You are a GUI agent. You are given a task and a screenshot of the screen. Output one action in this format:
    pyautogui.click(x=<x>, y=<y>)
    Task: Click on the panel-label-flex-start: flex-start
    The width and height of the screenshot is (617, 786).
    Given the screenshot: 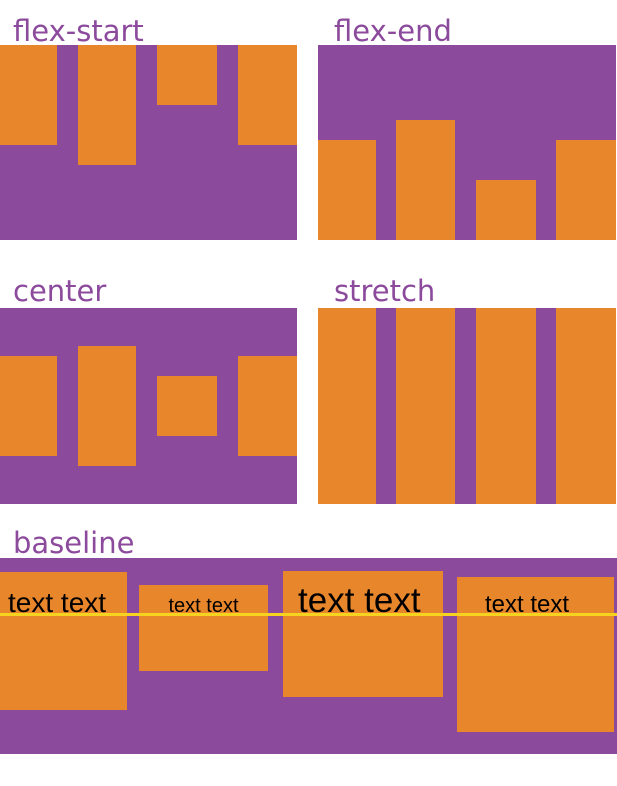 What is the action you would take?
    pyautogui.click(x=78, y=31)
    